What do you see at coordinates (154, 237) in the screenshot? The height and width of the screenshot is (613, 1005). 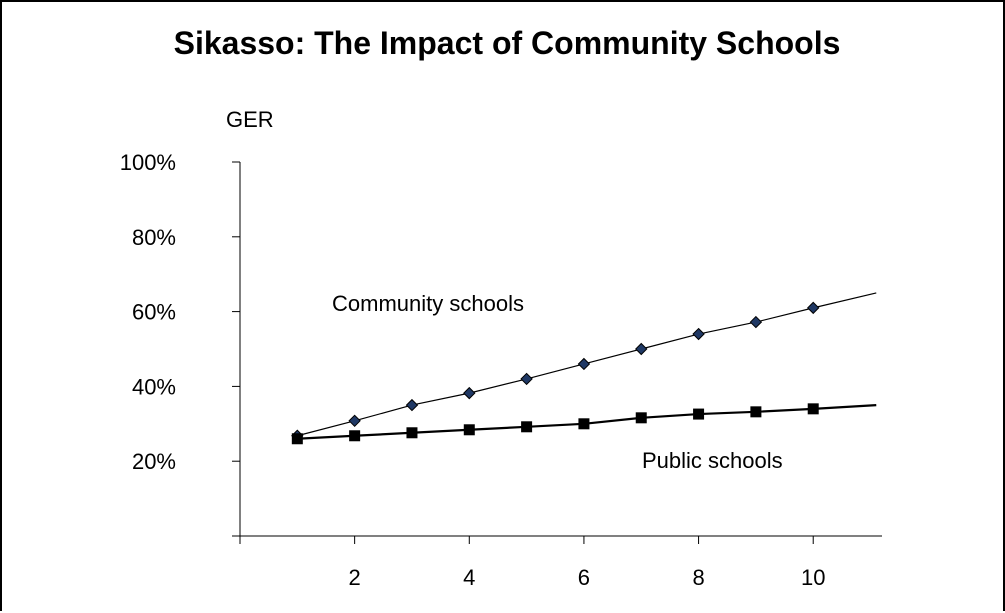 I see `y-tick-label: 80%` at bounding box center [154, 237].